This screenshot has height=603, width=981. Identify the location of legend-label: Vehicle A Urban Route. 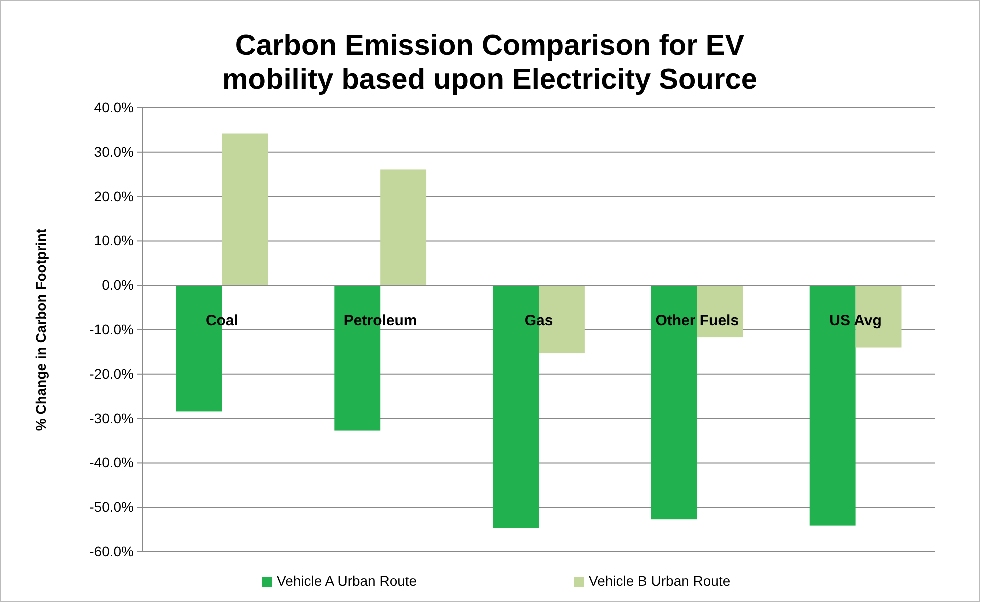
(347, 581).